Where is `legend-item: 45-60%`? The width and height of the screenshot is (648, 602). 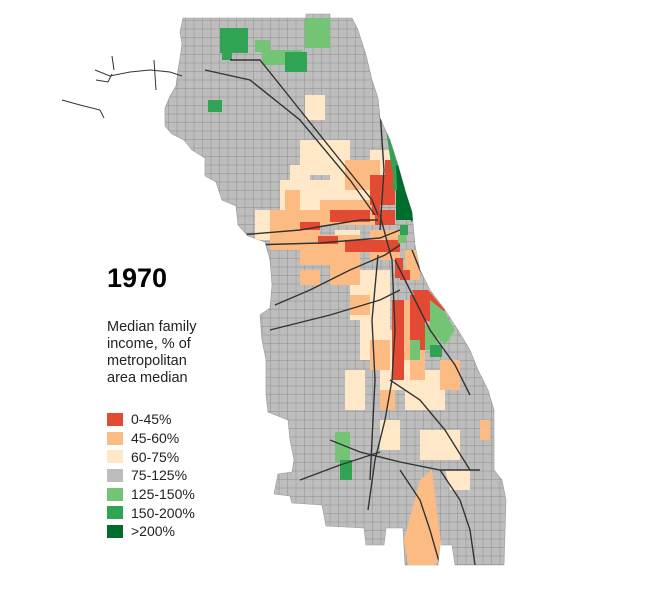 legend-item: 45-60% is located at coordinates (151, 438).